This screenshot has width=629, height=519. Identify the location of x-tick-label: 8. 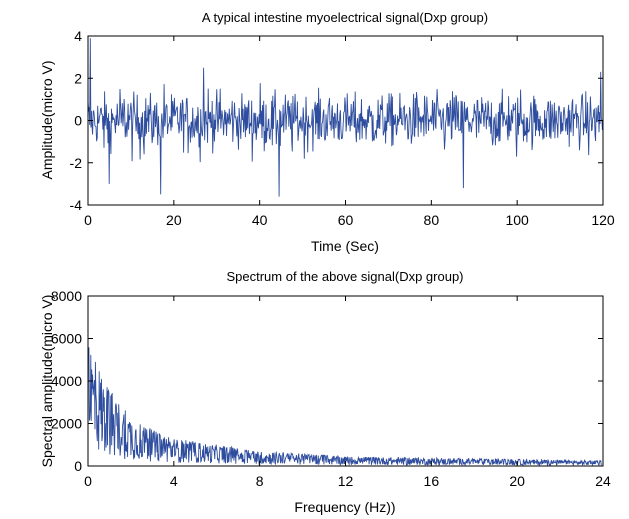
(260, 481).